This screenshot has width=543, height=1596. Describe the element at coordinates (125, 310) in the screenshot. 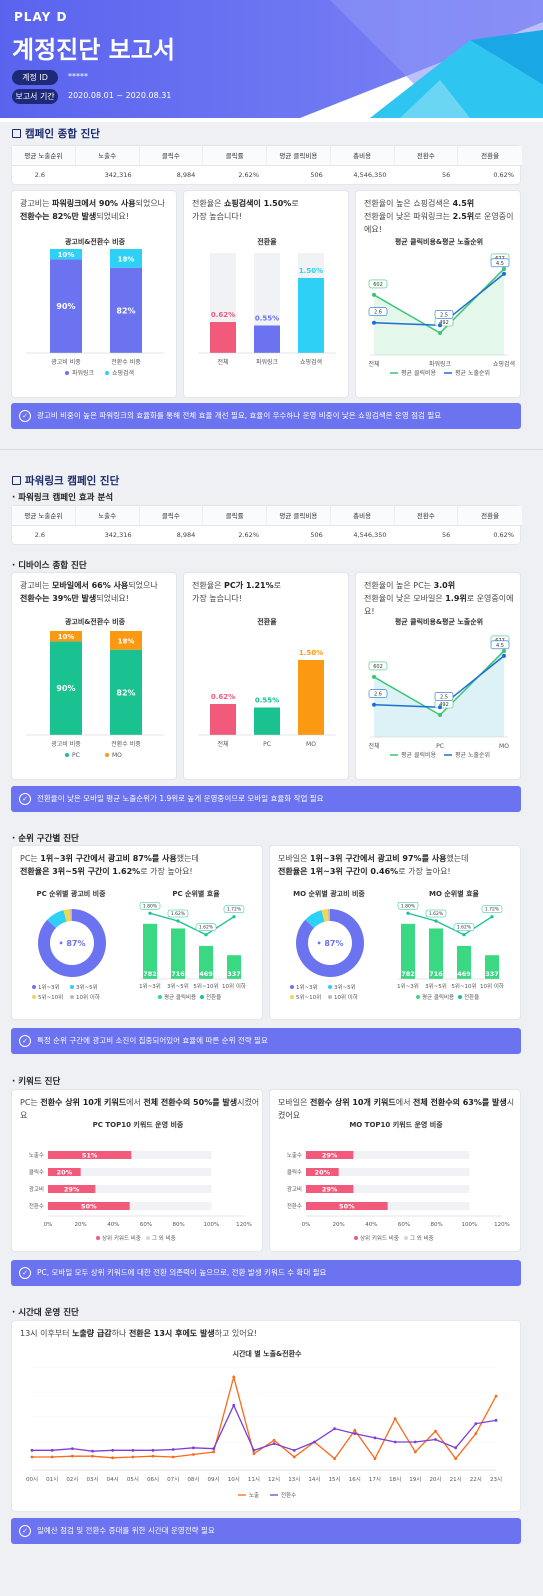

I see `data-label: 82%` at that location.